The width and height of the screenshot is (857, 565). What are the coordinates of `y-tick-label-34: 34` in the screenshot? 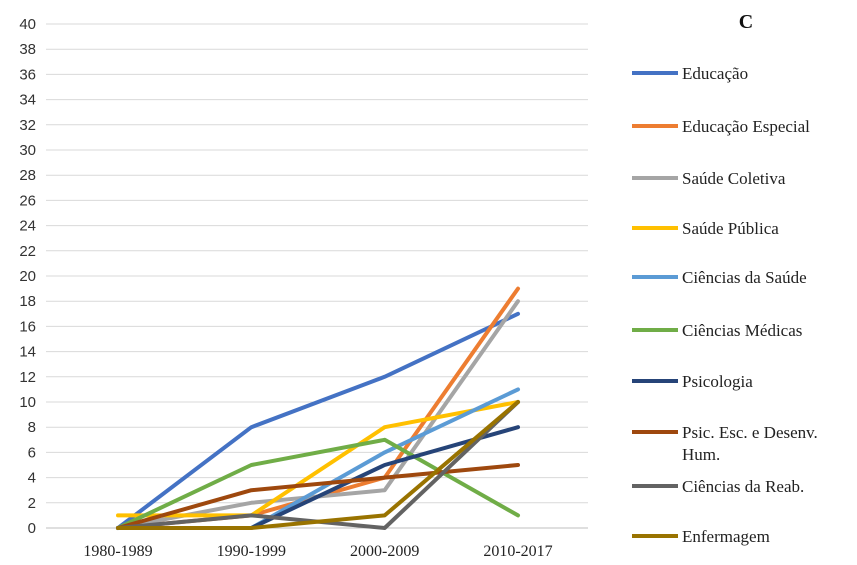 It's located at (27, 100).